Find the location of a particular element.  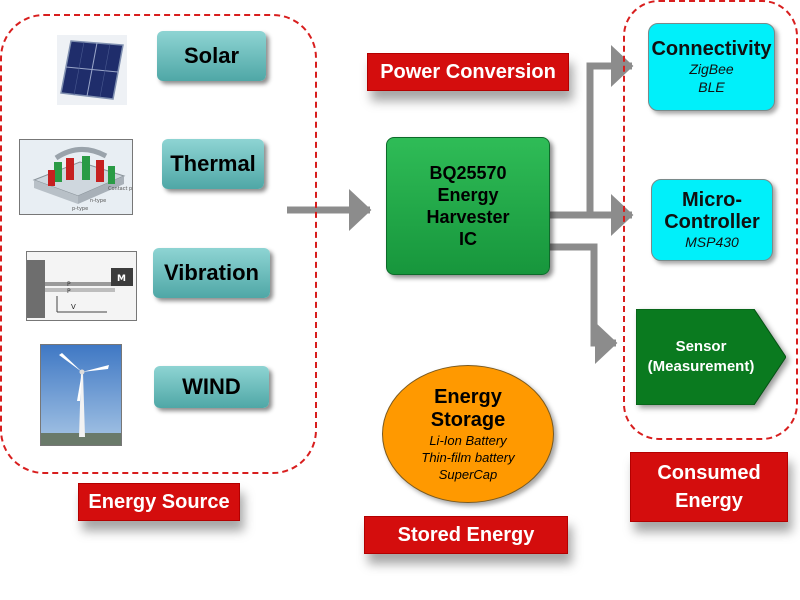

source-solar: Solar is located at coordinates (211, 56).